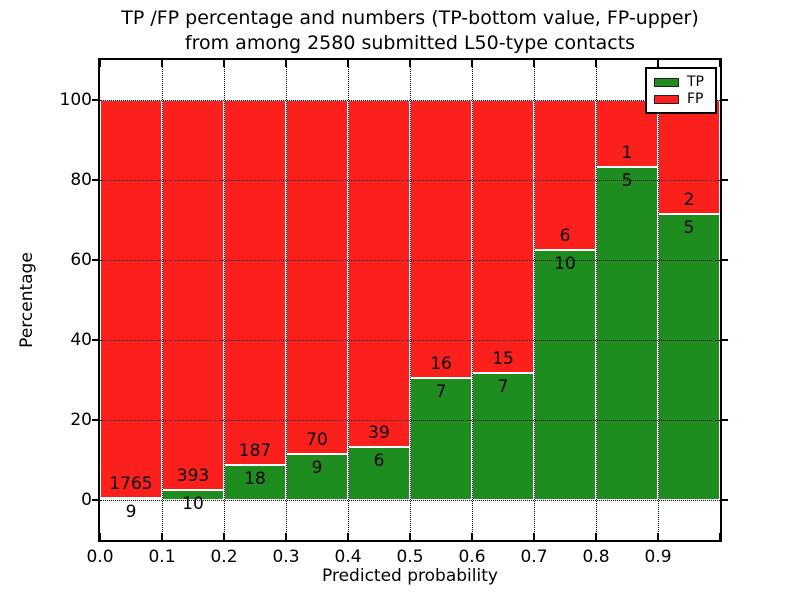  Describe the element at coordinates (596, 557) in the screenshot. I see `x-tick-label: 0.8` at that location.